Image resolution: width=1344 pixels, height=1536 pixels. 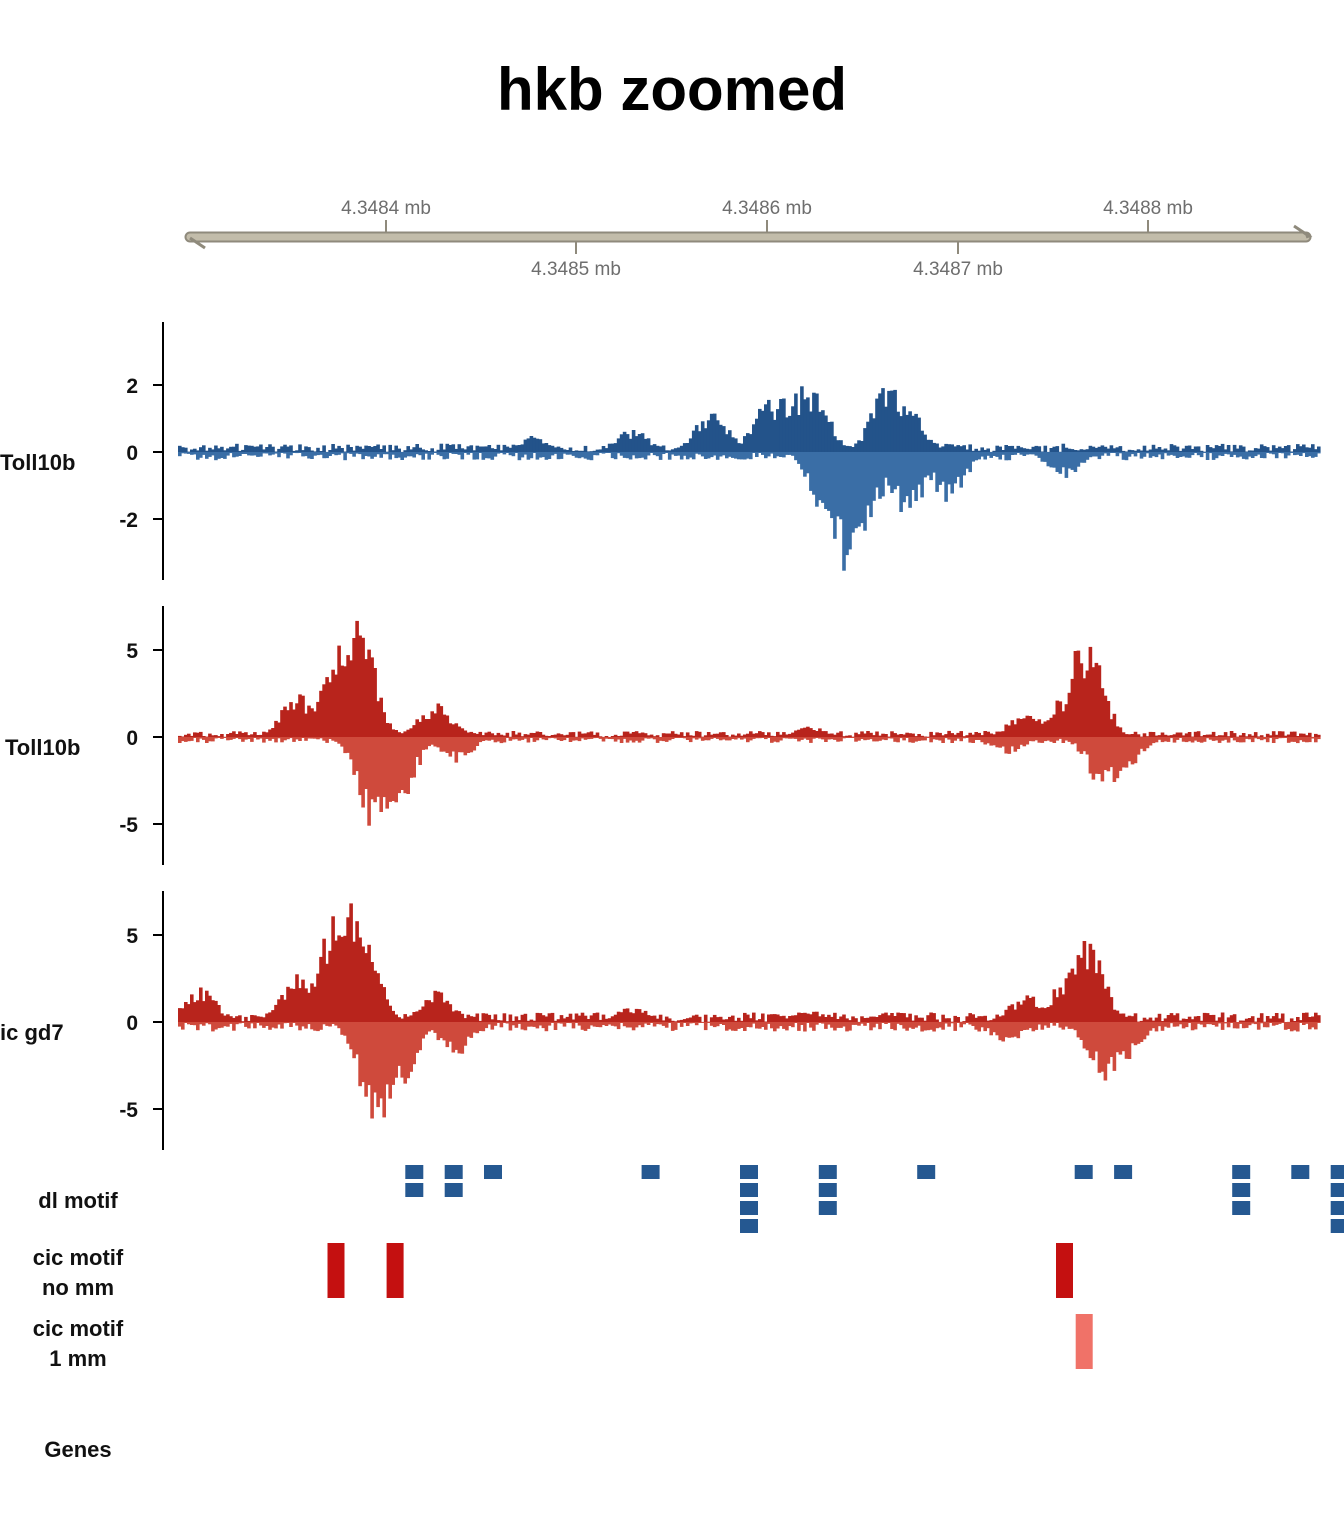 What do you see at coordinates (1084, 1341) in the screenshot?
I see `cic-1mm-features` at bounding box center [1084, 1341].